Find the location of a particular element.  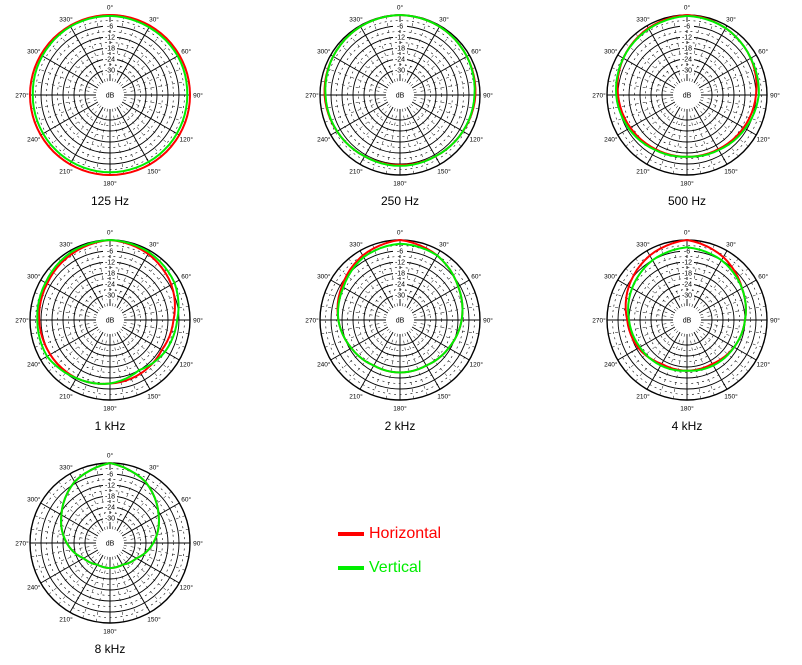

legend: Horizontal Vertical is located at coordinates (389, 551).